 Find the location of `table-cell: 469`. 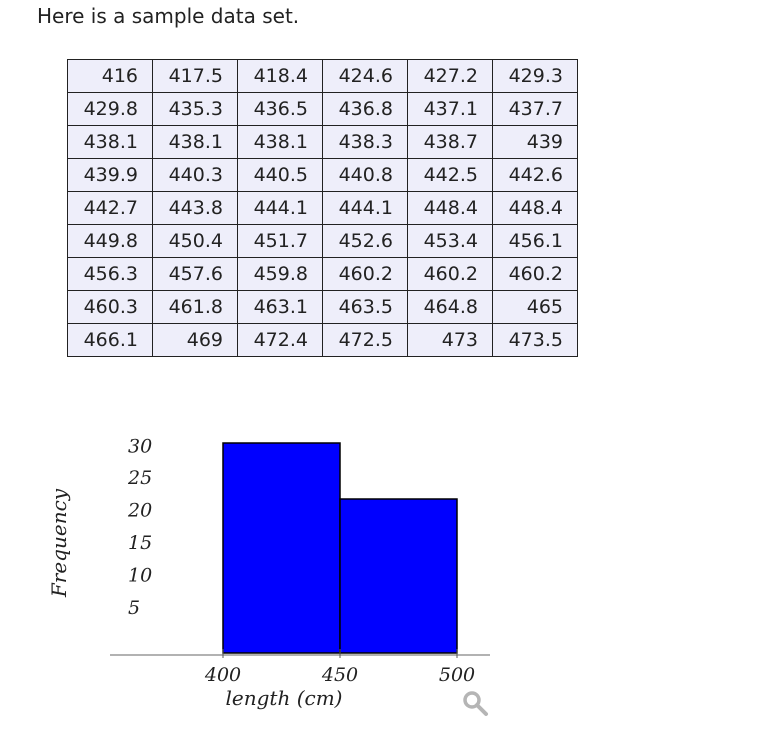

table-cell: 469 is located at coordinates (195, 340).